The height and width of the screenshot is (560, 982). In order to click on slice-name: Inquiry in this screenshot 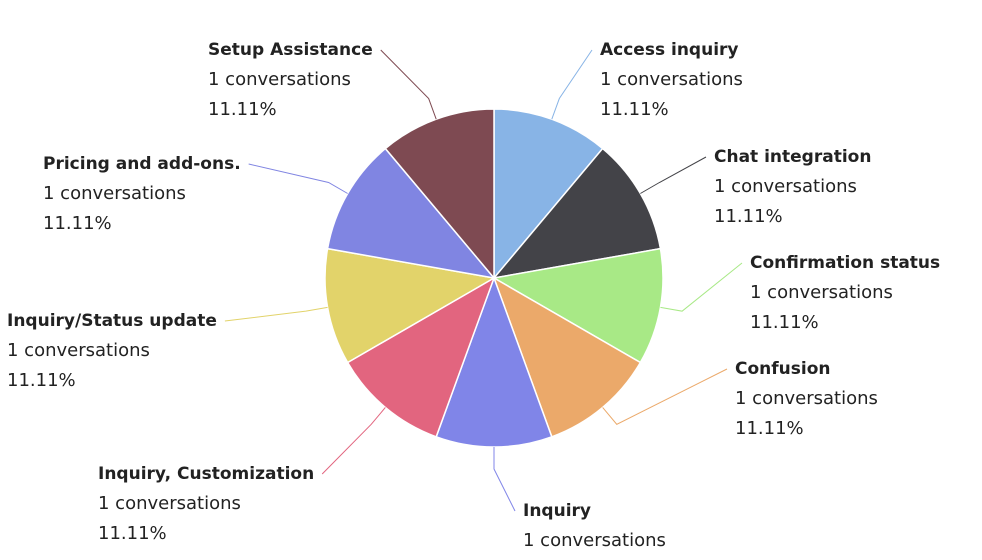, I will do `click(557, 511)`.